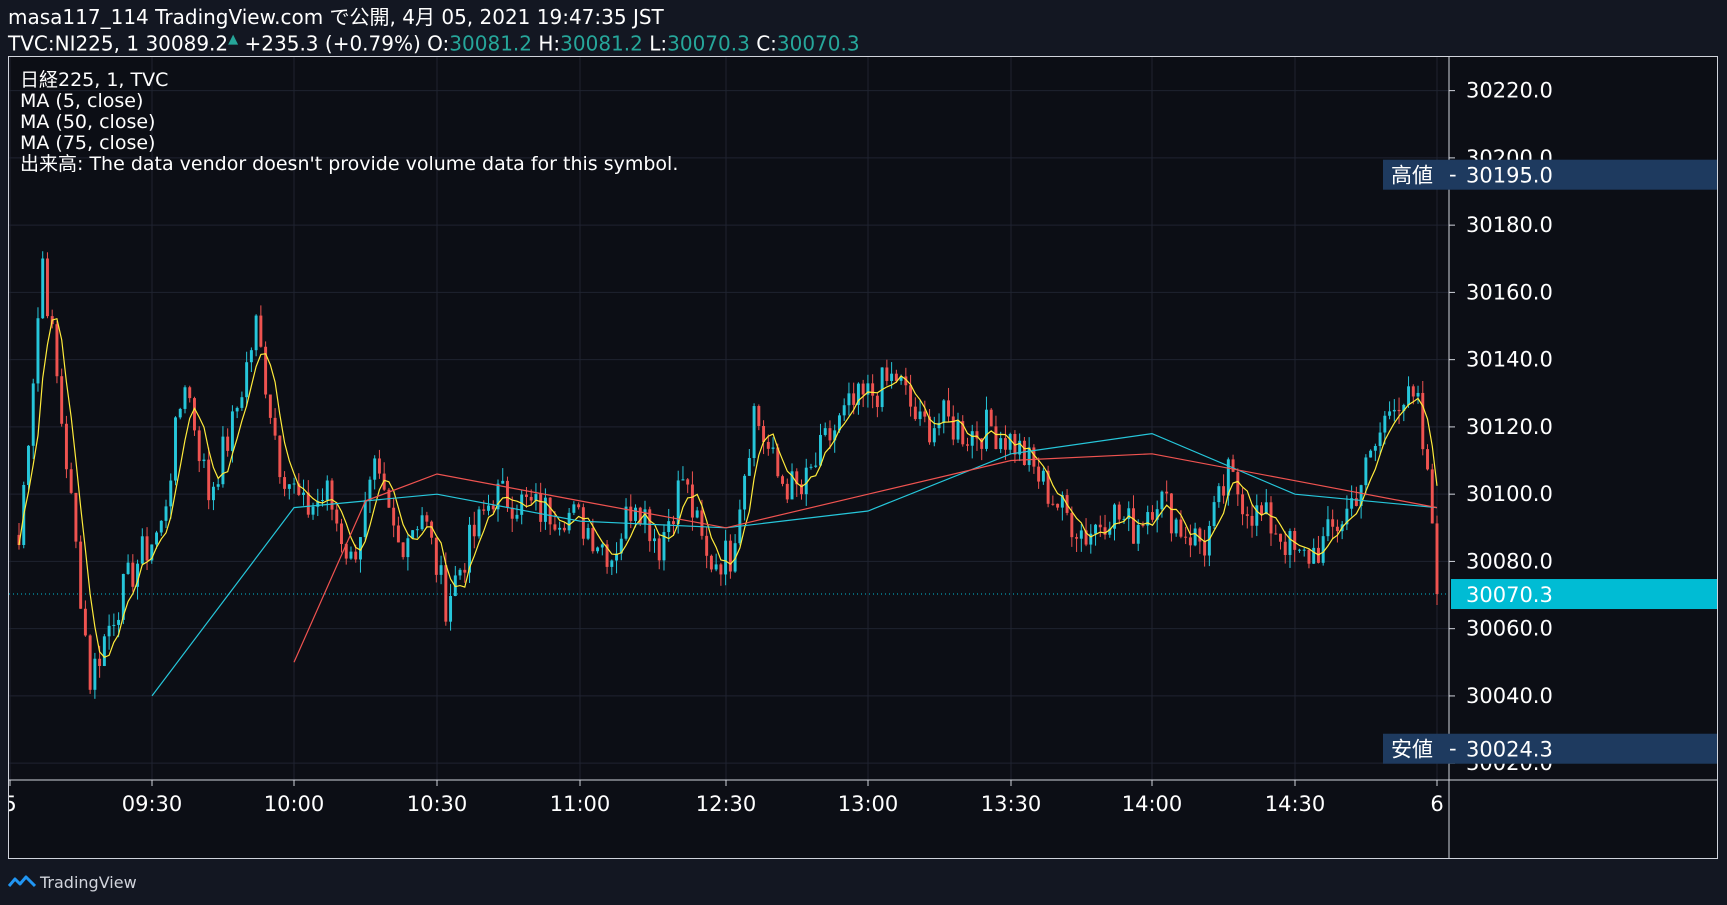 The height and width of the screenshot is (905, 1727). What do you see at coordinates (437, 804) in the screenshot?
I see `x-tick-label: 10:30` at bounding box center [437, 804].